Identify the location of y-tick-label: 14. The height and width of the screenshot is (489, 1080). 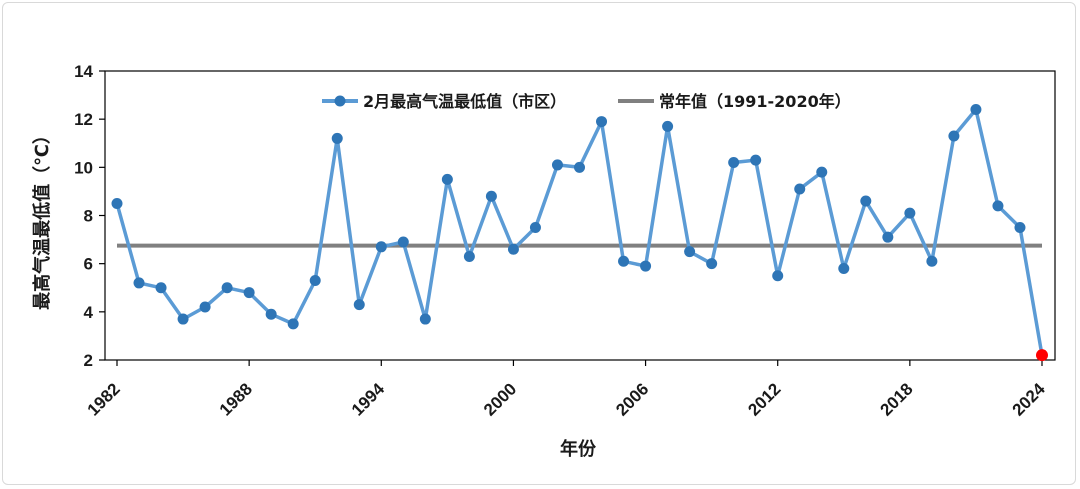
(83, 71).